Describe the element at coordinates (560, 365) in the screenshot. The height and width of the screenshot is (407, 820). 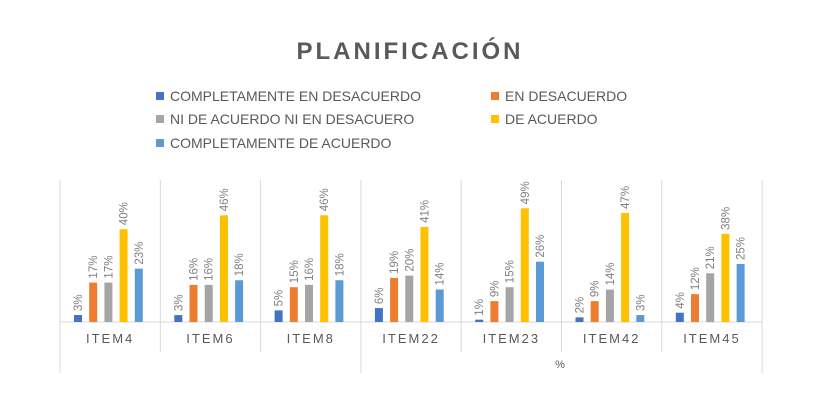
I see `x-axis-title: %` at that location.